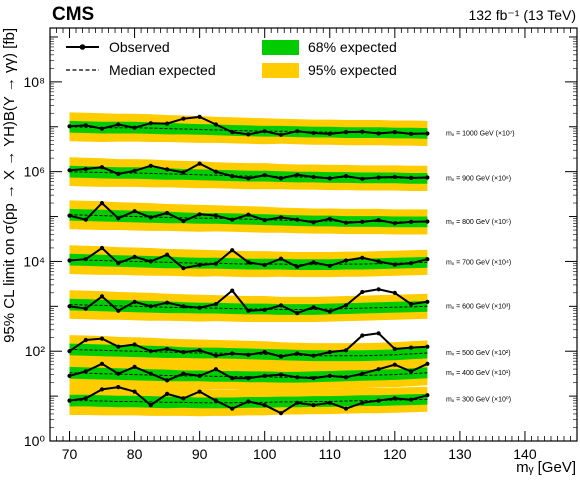 The height and width of the screenshot is (486, 580). Describe the element at coordinates (265, 454) in the screenshot. I see `x-tick-label: 100` at that location.